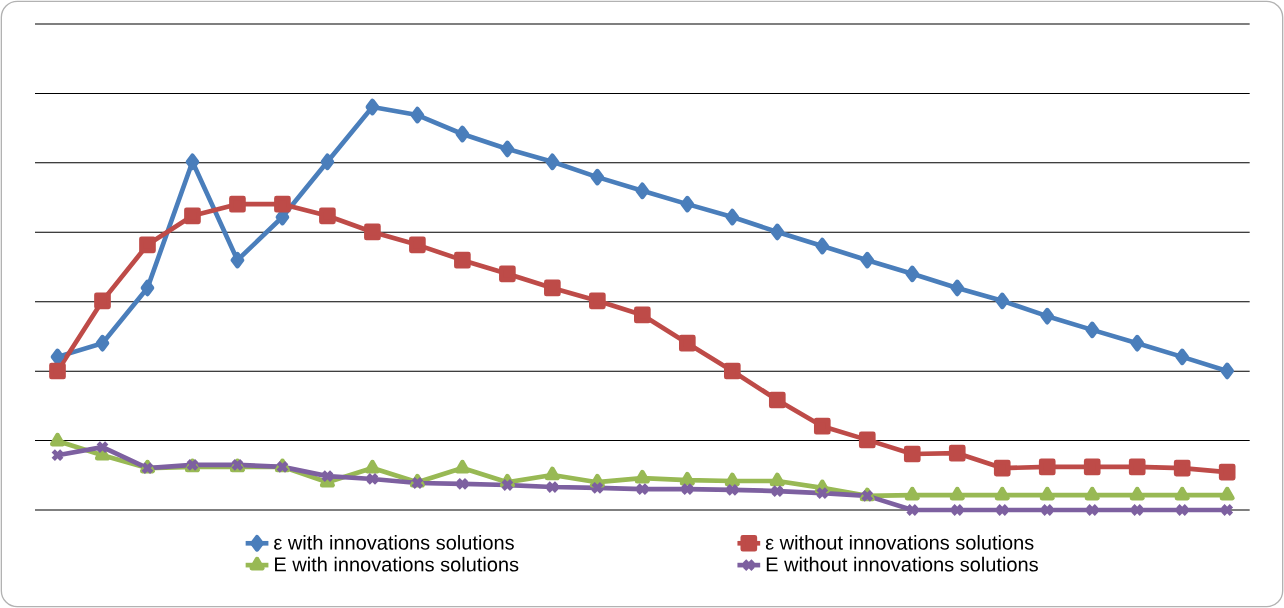 The width and height of the screenshot is (1284, 608). What do you see at coordinates (397, 564) in the screenshot?
I see `legend-label: E with innovations solutions` at bounding box center [397, 564].